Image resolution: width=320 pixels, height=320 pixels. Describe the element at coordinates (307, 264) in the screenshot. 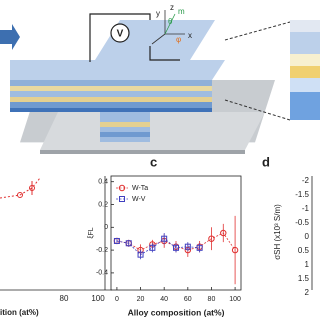

I see `tick-label: 1` at that location.